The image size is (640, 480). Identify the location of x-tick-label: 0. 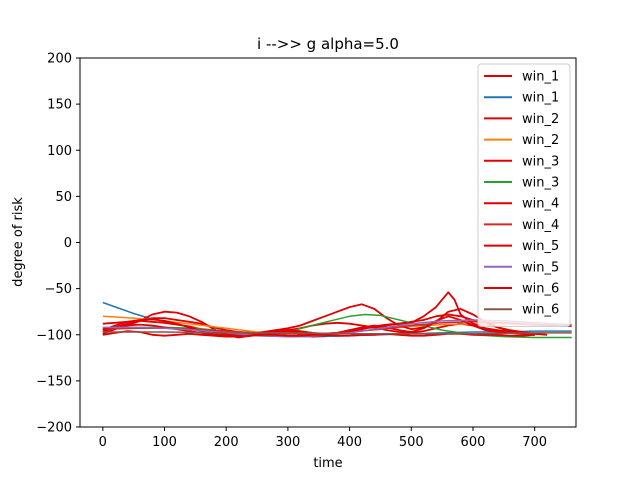
(103, 442).